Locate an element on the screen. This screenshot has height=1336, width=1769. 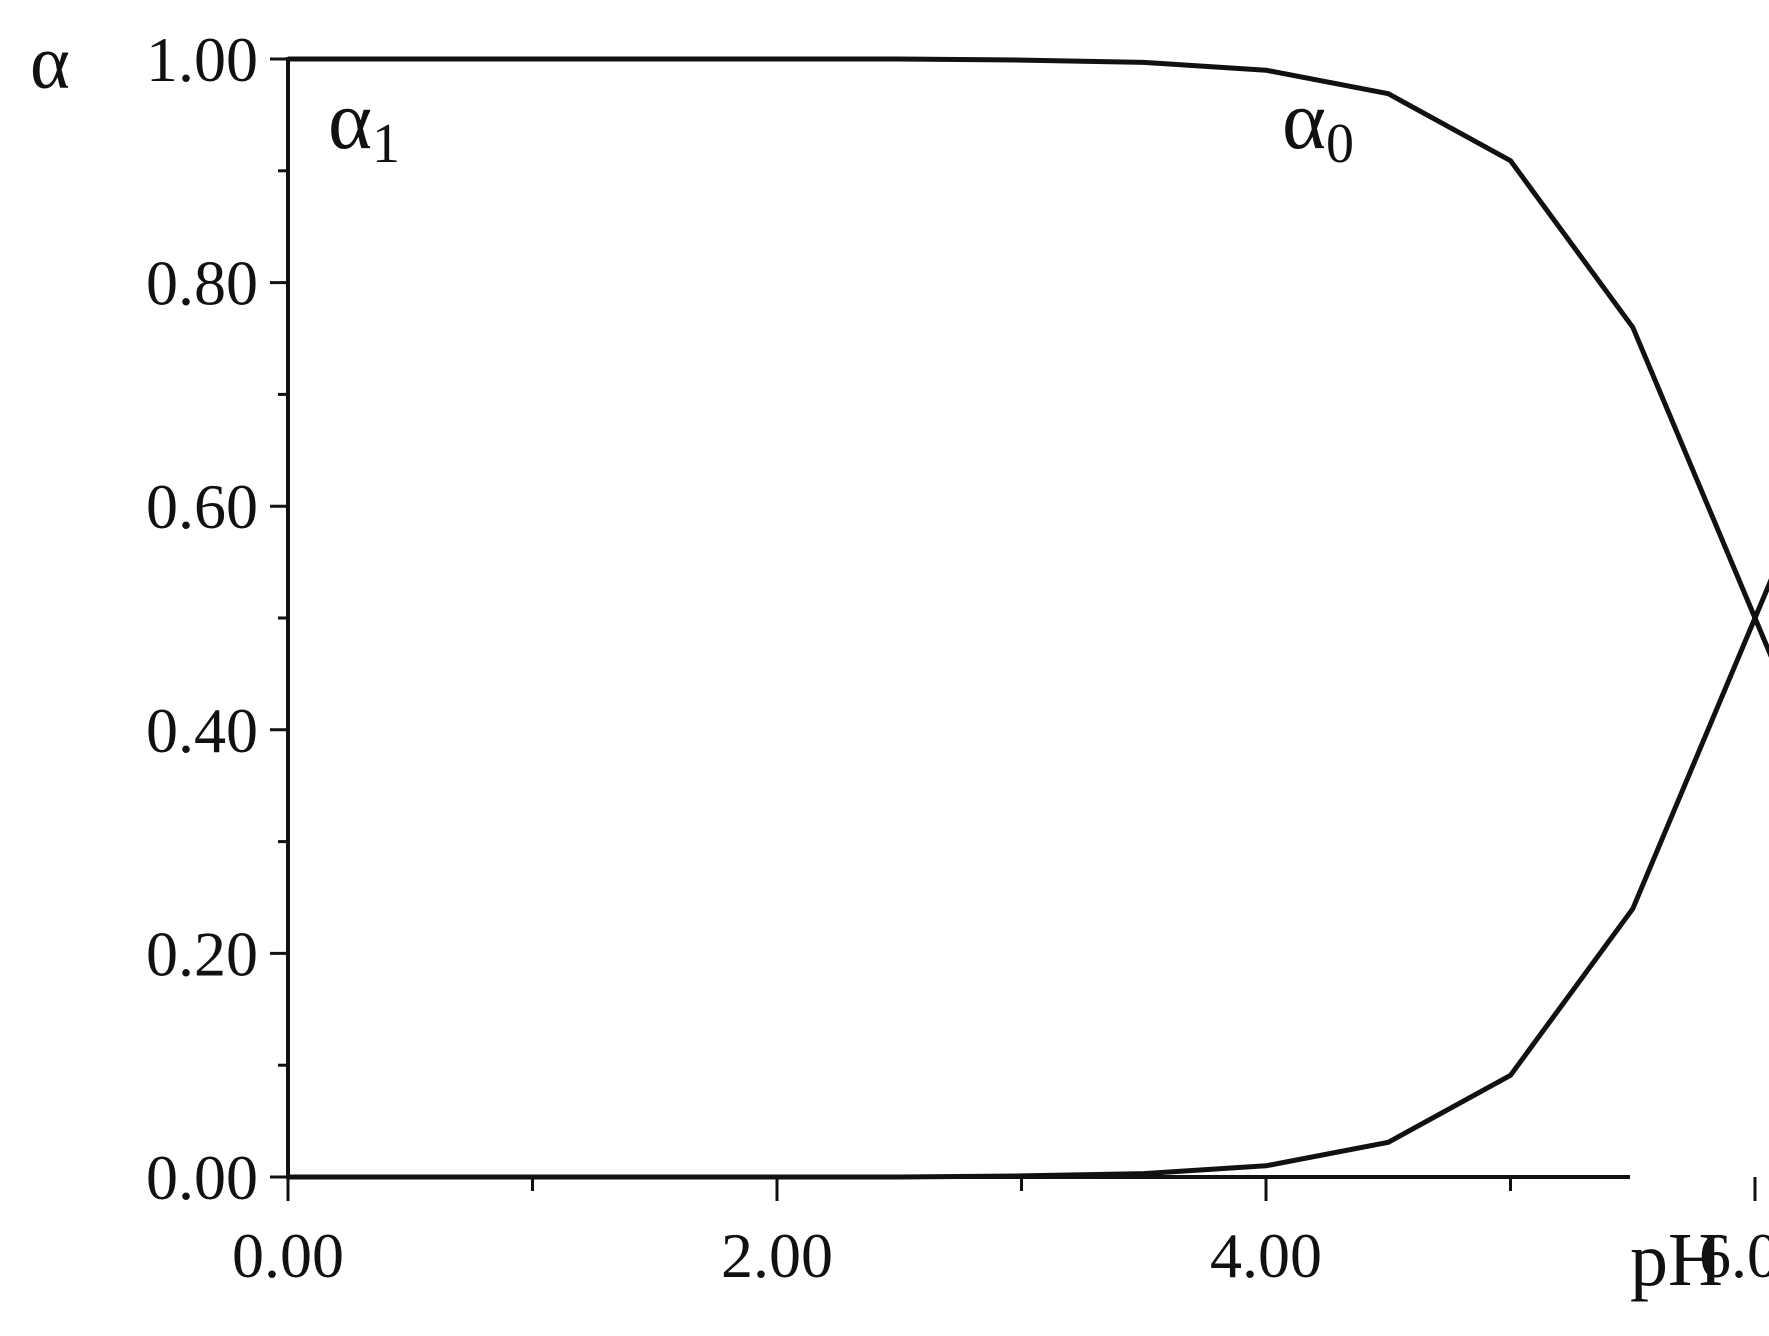
y-tick-label: 0.40 is located at coordinates (202, 730).